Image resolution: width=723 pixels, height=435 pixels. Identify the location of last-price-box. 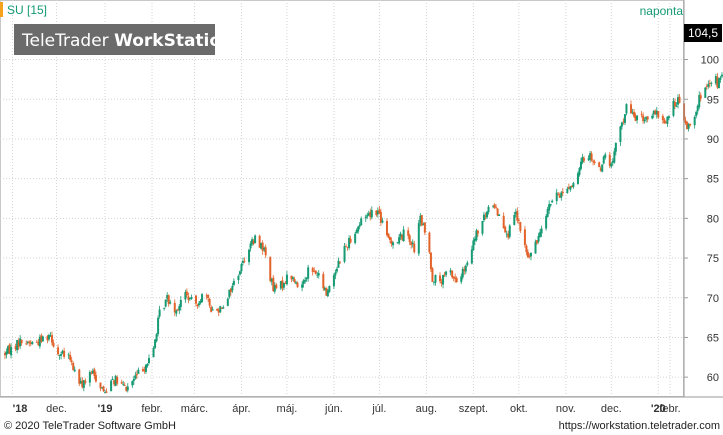
(703, 33).